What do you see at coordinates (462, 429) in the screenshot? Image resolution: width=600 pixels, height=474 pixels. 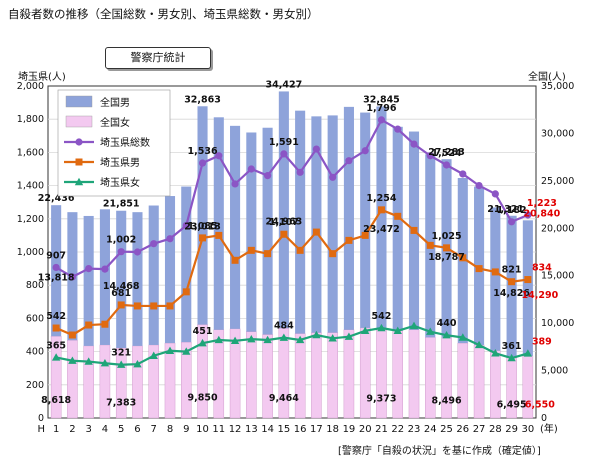 I see `x-tick-label: 26` at bounding box center [462, 429].